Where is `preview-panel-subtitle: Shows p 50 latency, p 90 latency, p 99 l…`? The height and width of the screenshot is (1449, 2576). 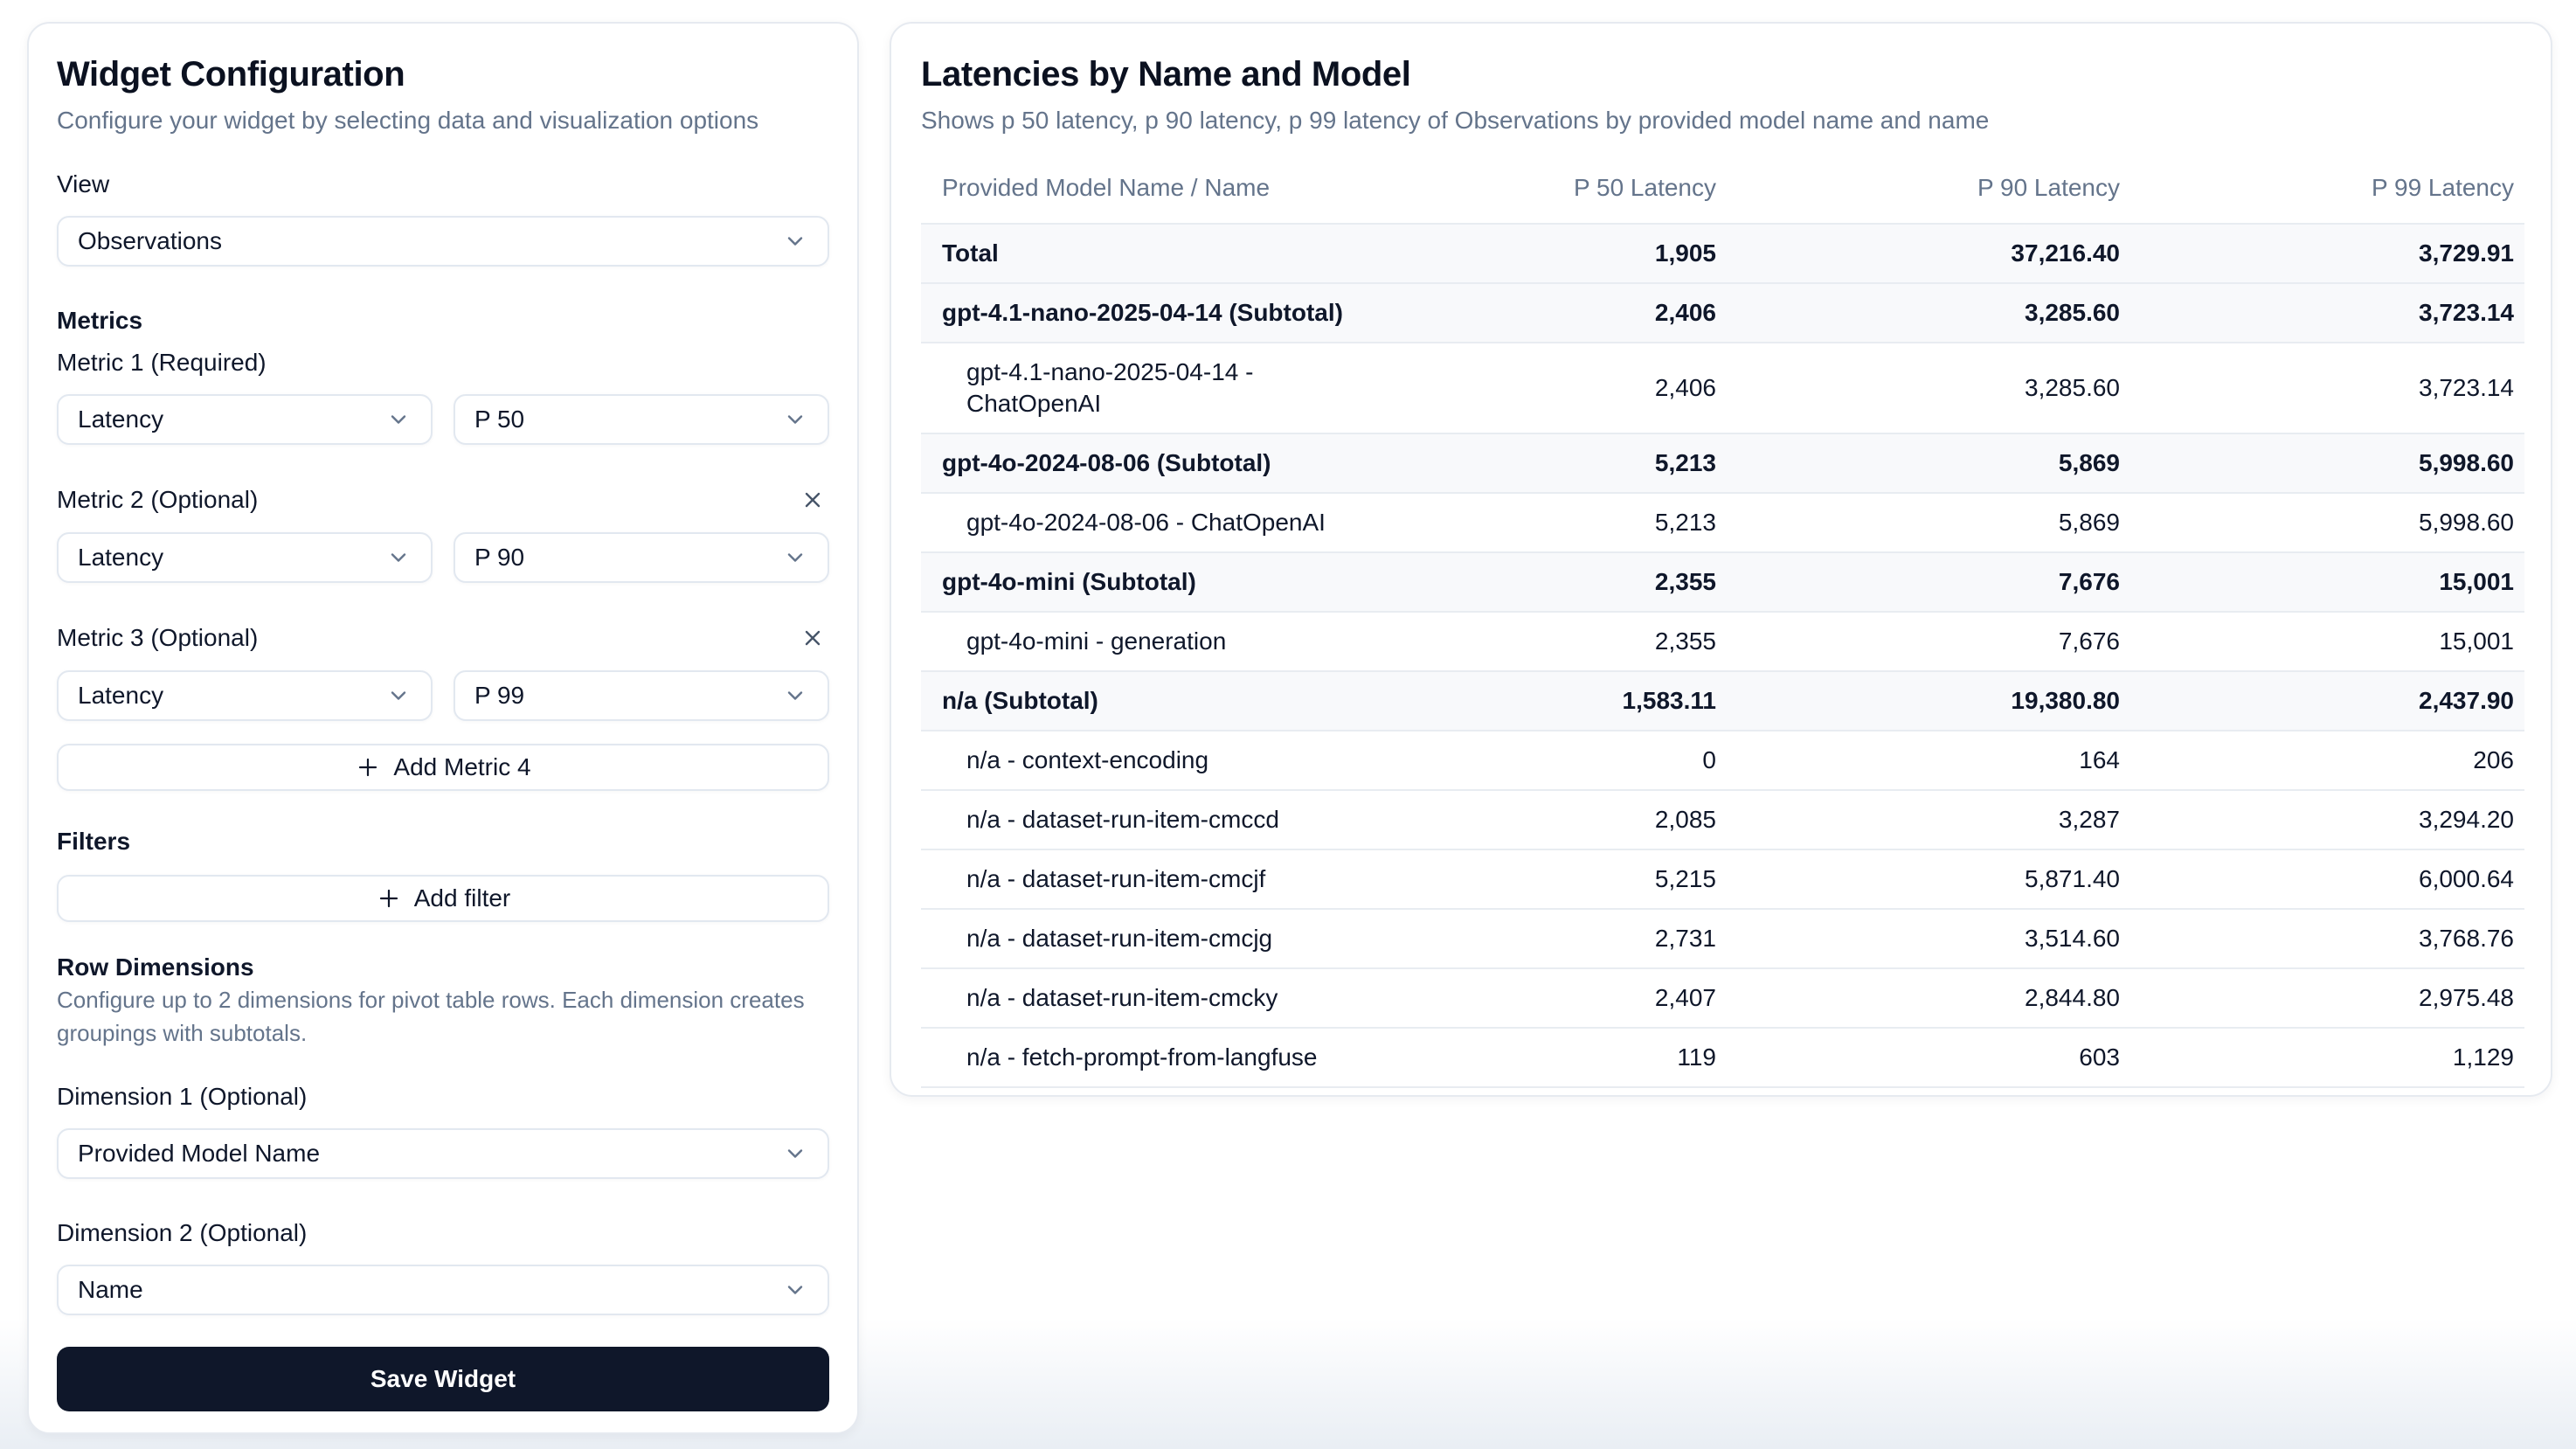 preview-panel-subtitle: Shows p 50 latency, p 90 latency, p 99 l… is located at coordinates (1455, 121).